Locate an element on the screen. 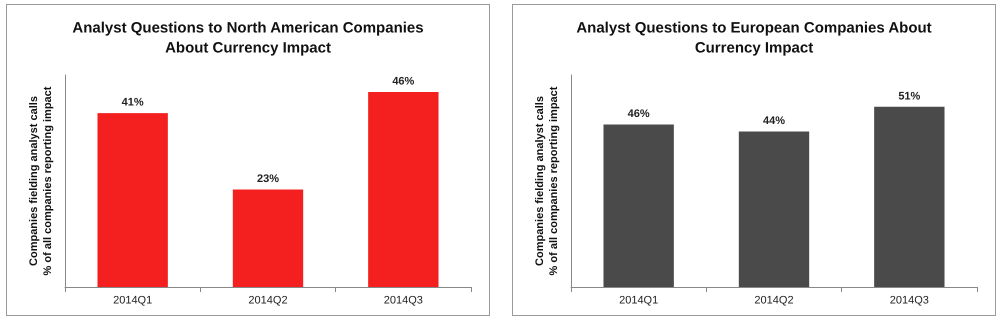 This screenshot has height=323, width=1000. chart-title: Analyst Questions to North American Companies About Currency Impact is located at coordinates (248, 38).